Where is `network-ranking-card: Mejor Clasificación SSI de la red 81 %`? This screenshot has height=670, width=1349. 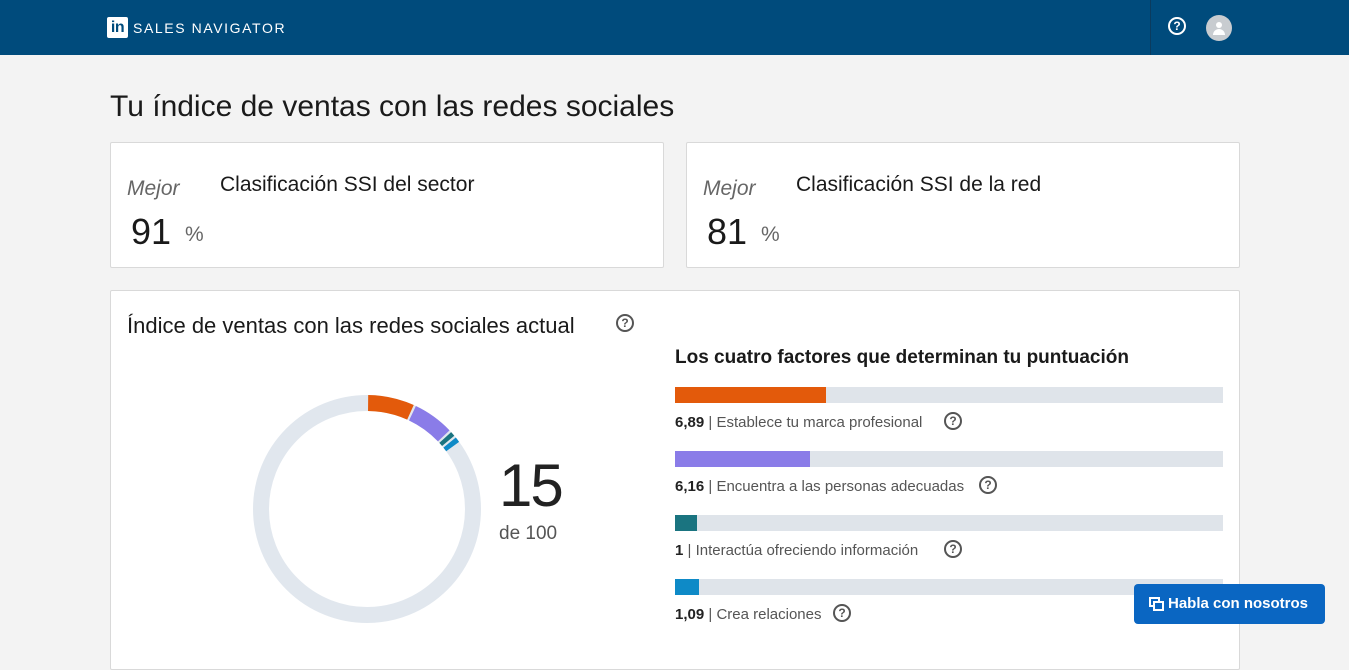
network-ranking-card: Mejor Clasificación SSI de la red 81 % is located at coordinates (963, 205).